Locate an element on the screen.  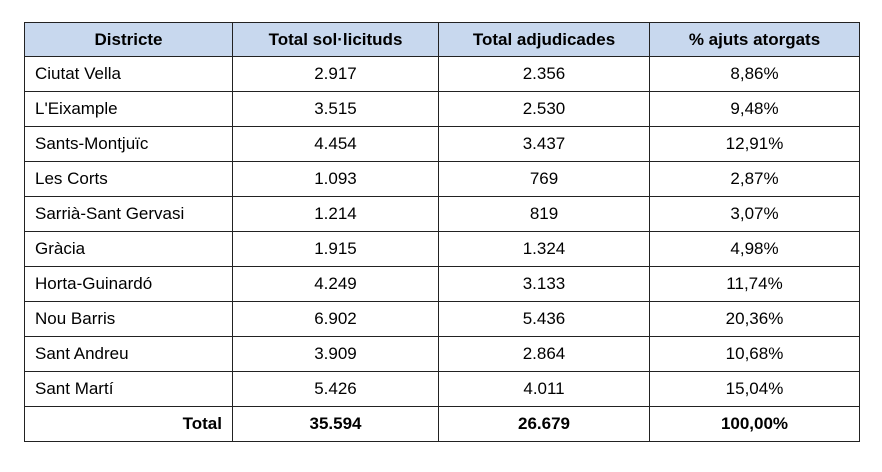
awarded-cell: 819 is located at coordinates (544, 214).